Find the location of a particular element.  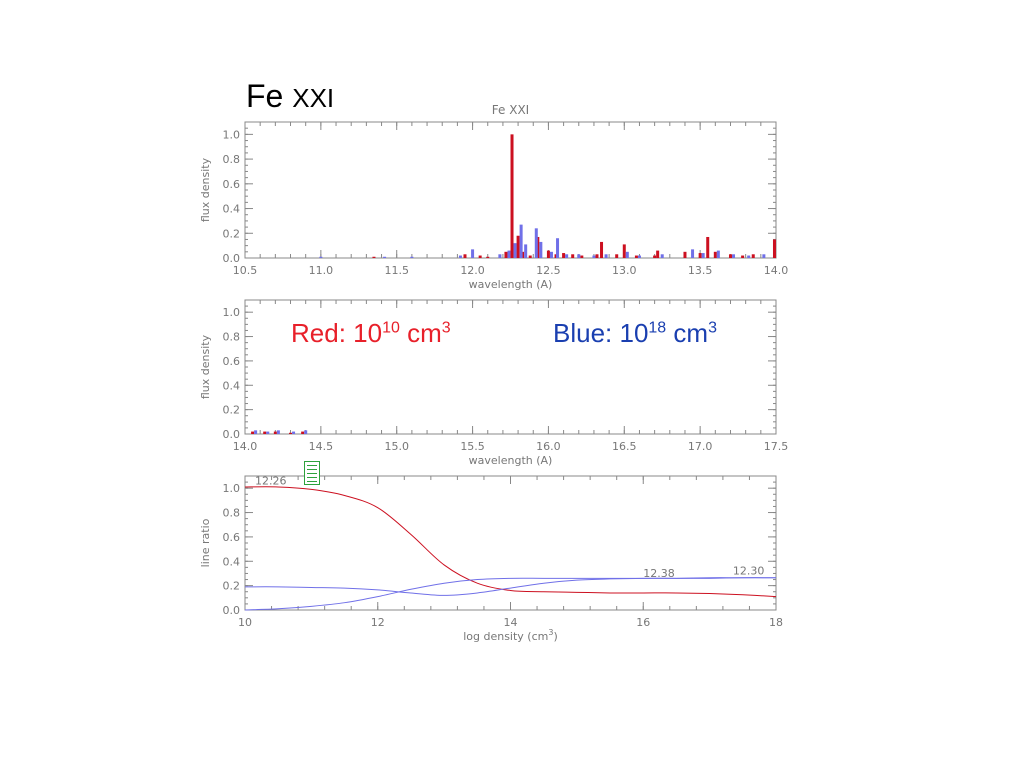

slide-title-main: Fe is located at coordinates (269, 96).